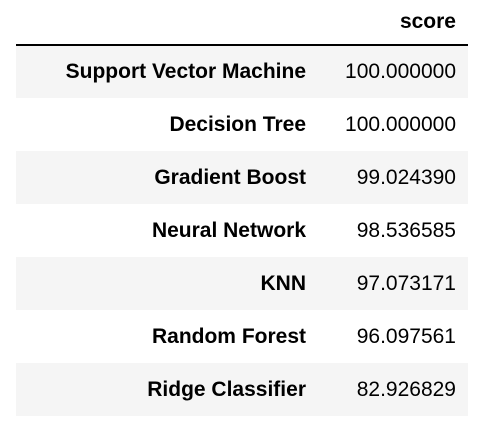 The height and width of the screenshot is (432, 490). What do you see at coordinates (406, 230) in the screenshot?
I see `score-cell: 98.536585` at bounding box center [406, 230].